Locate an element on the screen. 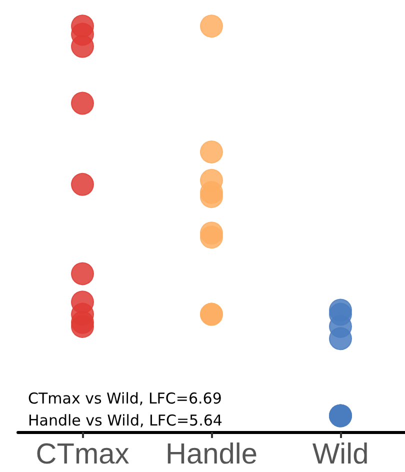  x-tick-label: Handle is located at coordinates (212, 454).